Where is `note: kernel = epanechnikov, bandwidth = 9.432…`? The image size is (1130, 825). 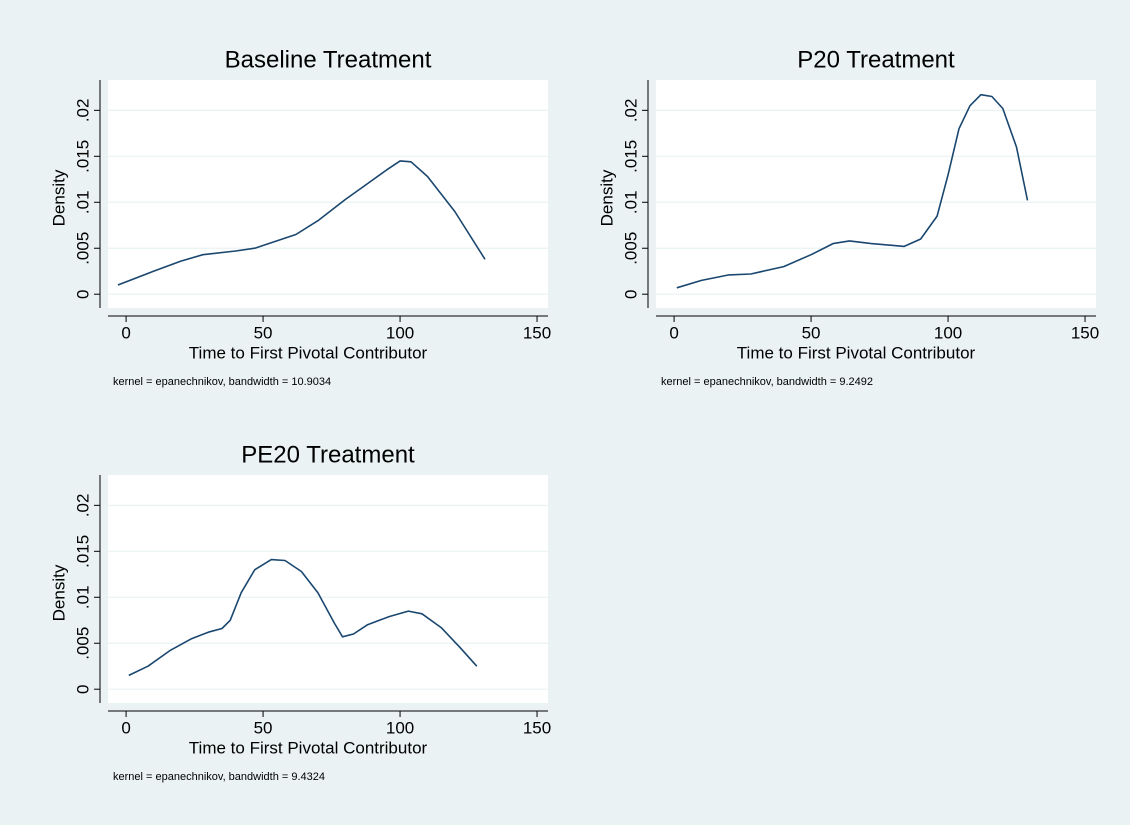 note: kernel = epanechnikov, bandwidth = 9.432… is located at coordinates (219, 777).